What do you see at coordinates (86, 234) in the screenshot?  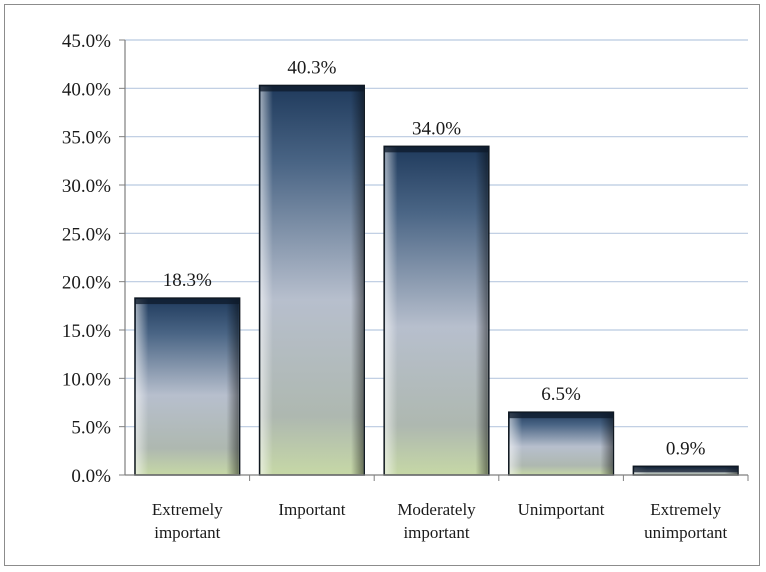 I see `y-tick-label: 25.0%` at bounding box center [86, 234].